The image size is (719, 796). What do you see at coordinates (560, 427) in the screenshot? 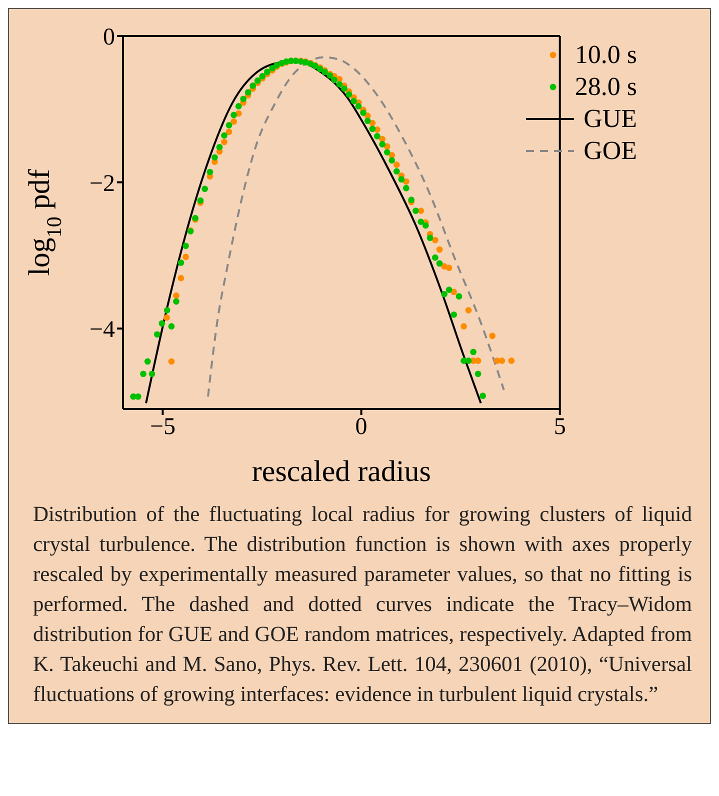
I see `x-tick-label: 5` at bounding box center [560, 427].